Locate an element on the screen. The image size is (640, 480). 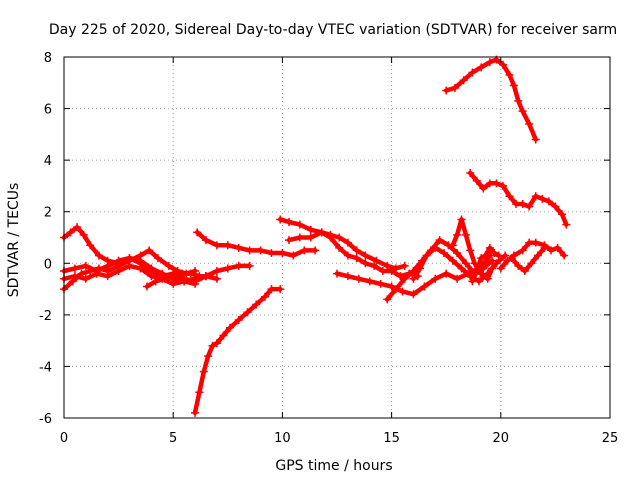
y-tick-label: 0 is located at coordinates (48, 264).